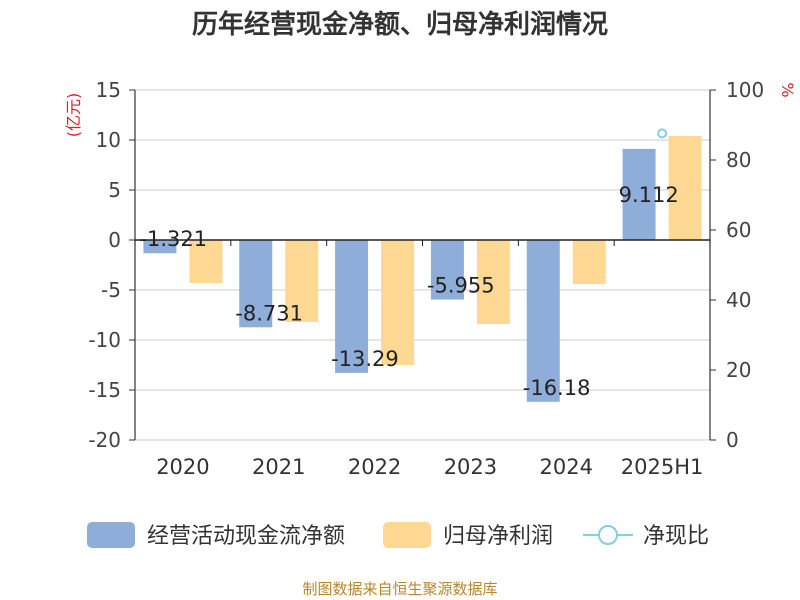  What do you see at coordinates (108, 140) in the screenshot?
I see `left-tick-label: 10` at bounding box center [108, 140].